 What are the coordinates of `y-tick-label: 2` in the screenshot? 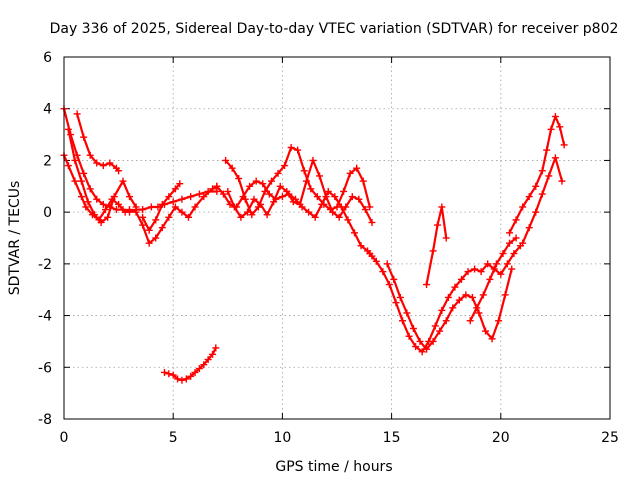 It's located at (47, 161).